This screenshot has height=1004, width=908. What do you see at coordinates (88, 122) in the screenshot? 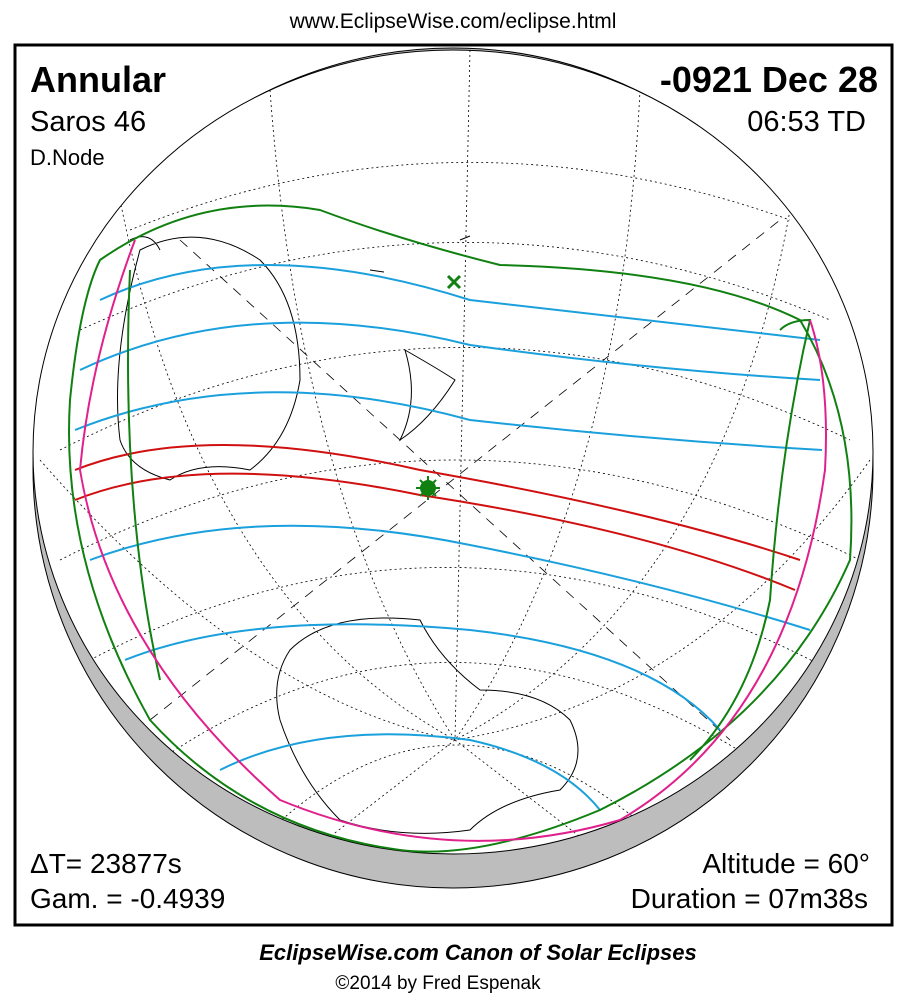
I see `saros: Saros 46` at bounding box center [88, 122].